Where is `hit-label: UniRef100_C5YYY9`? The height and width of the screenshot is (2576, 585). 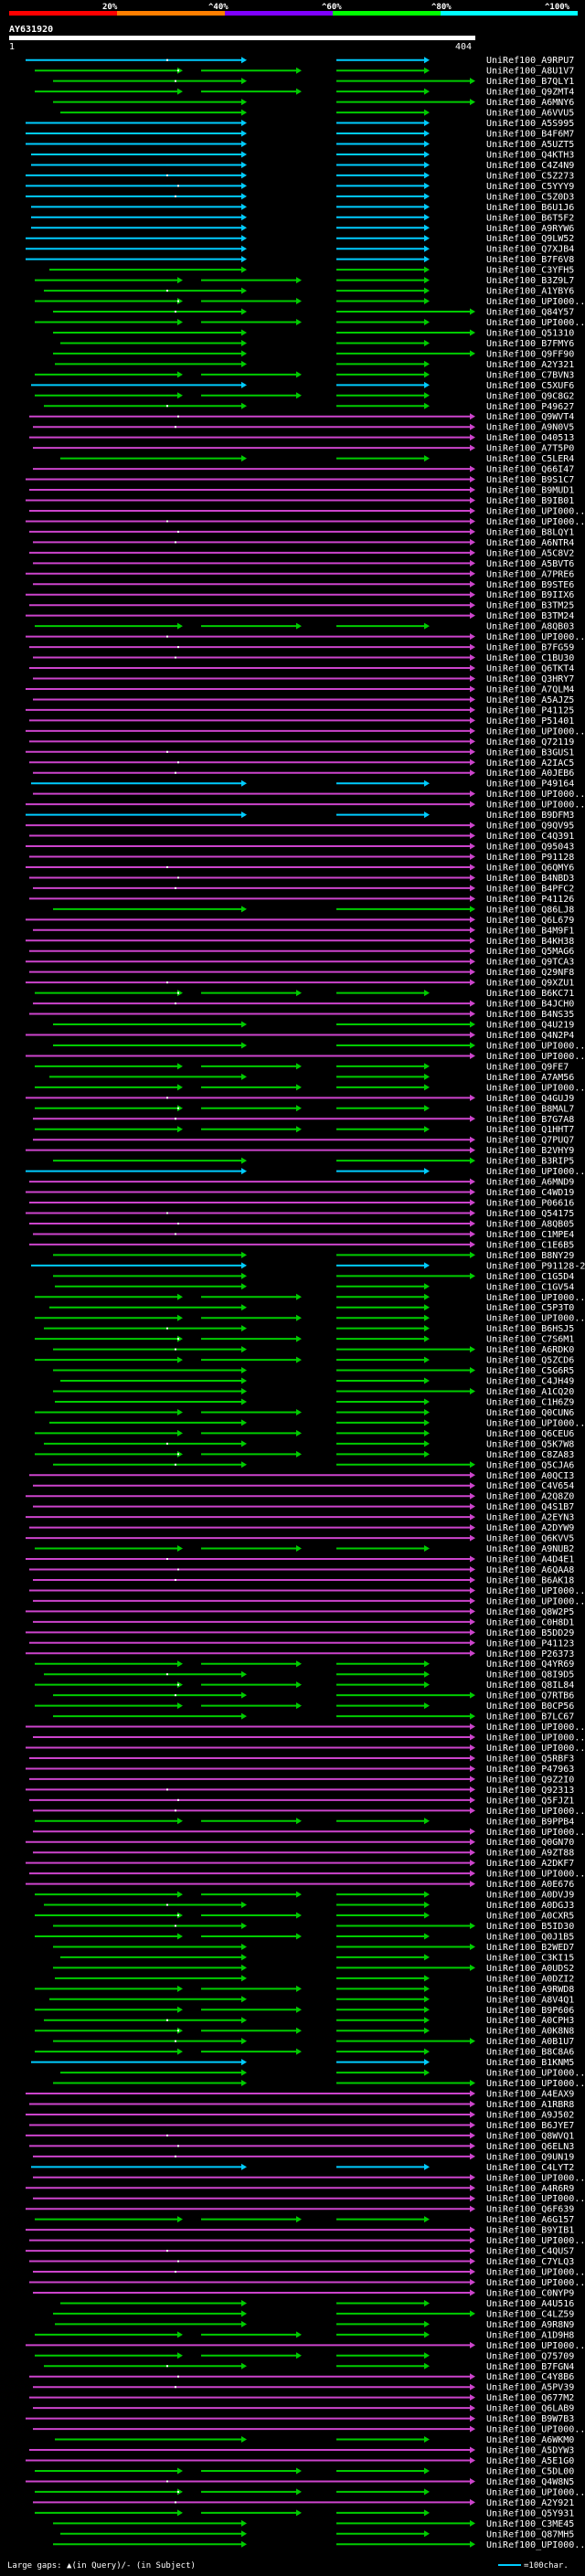
hit-label: UniRef100_C5YYY9 is located at coordinates (530, 187).